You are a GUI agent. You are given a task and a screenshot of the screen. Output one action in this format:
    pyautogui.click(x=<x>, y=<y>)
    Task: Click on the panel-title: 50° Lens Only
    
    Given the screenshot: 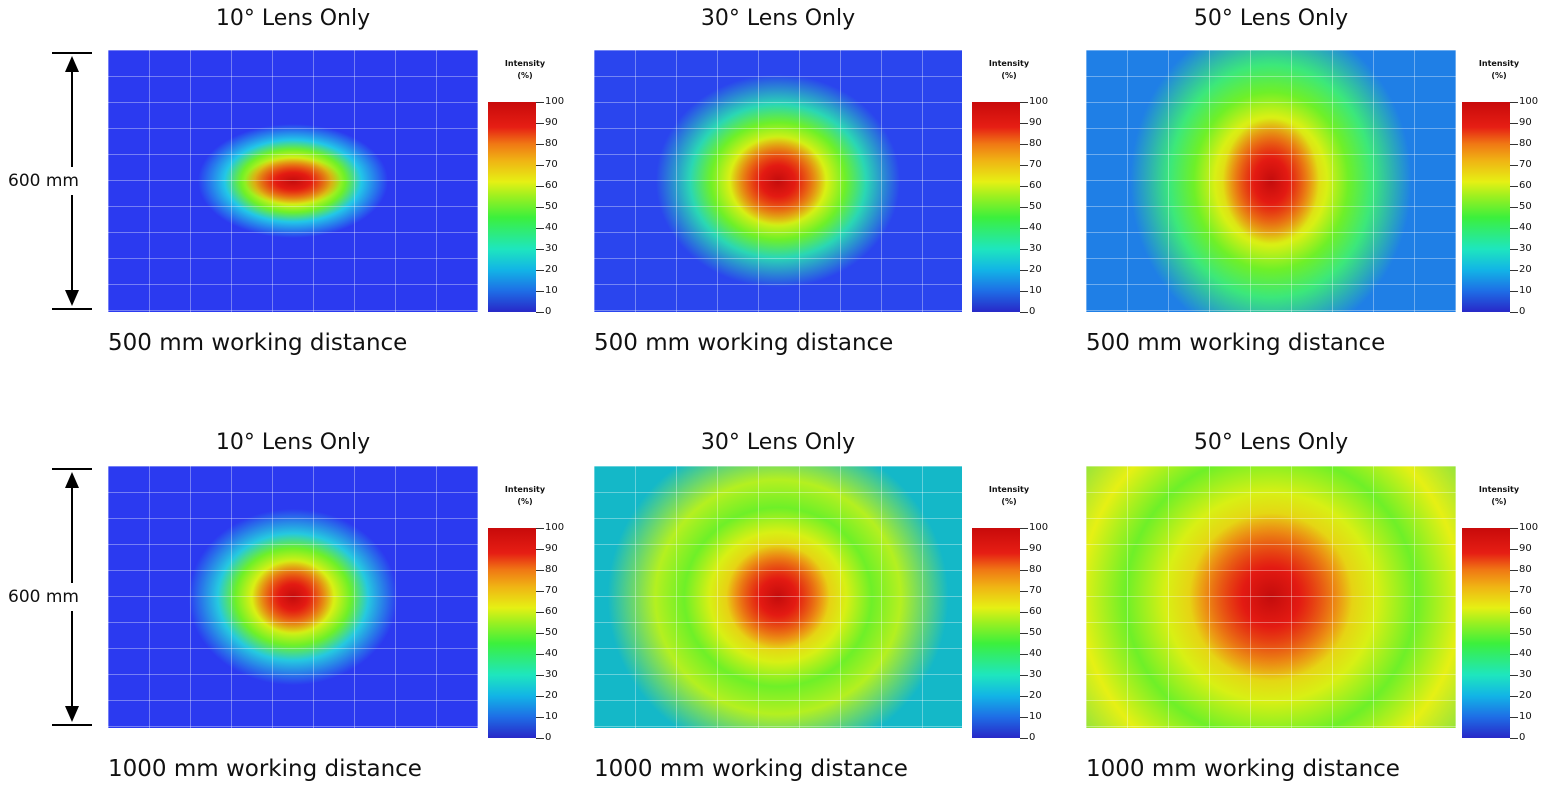 What is the action you would take?
    pyautogui.click(x=1271, y=18)
    